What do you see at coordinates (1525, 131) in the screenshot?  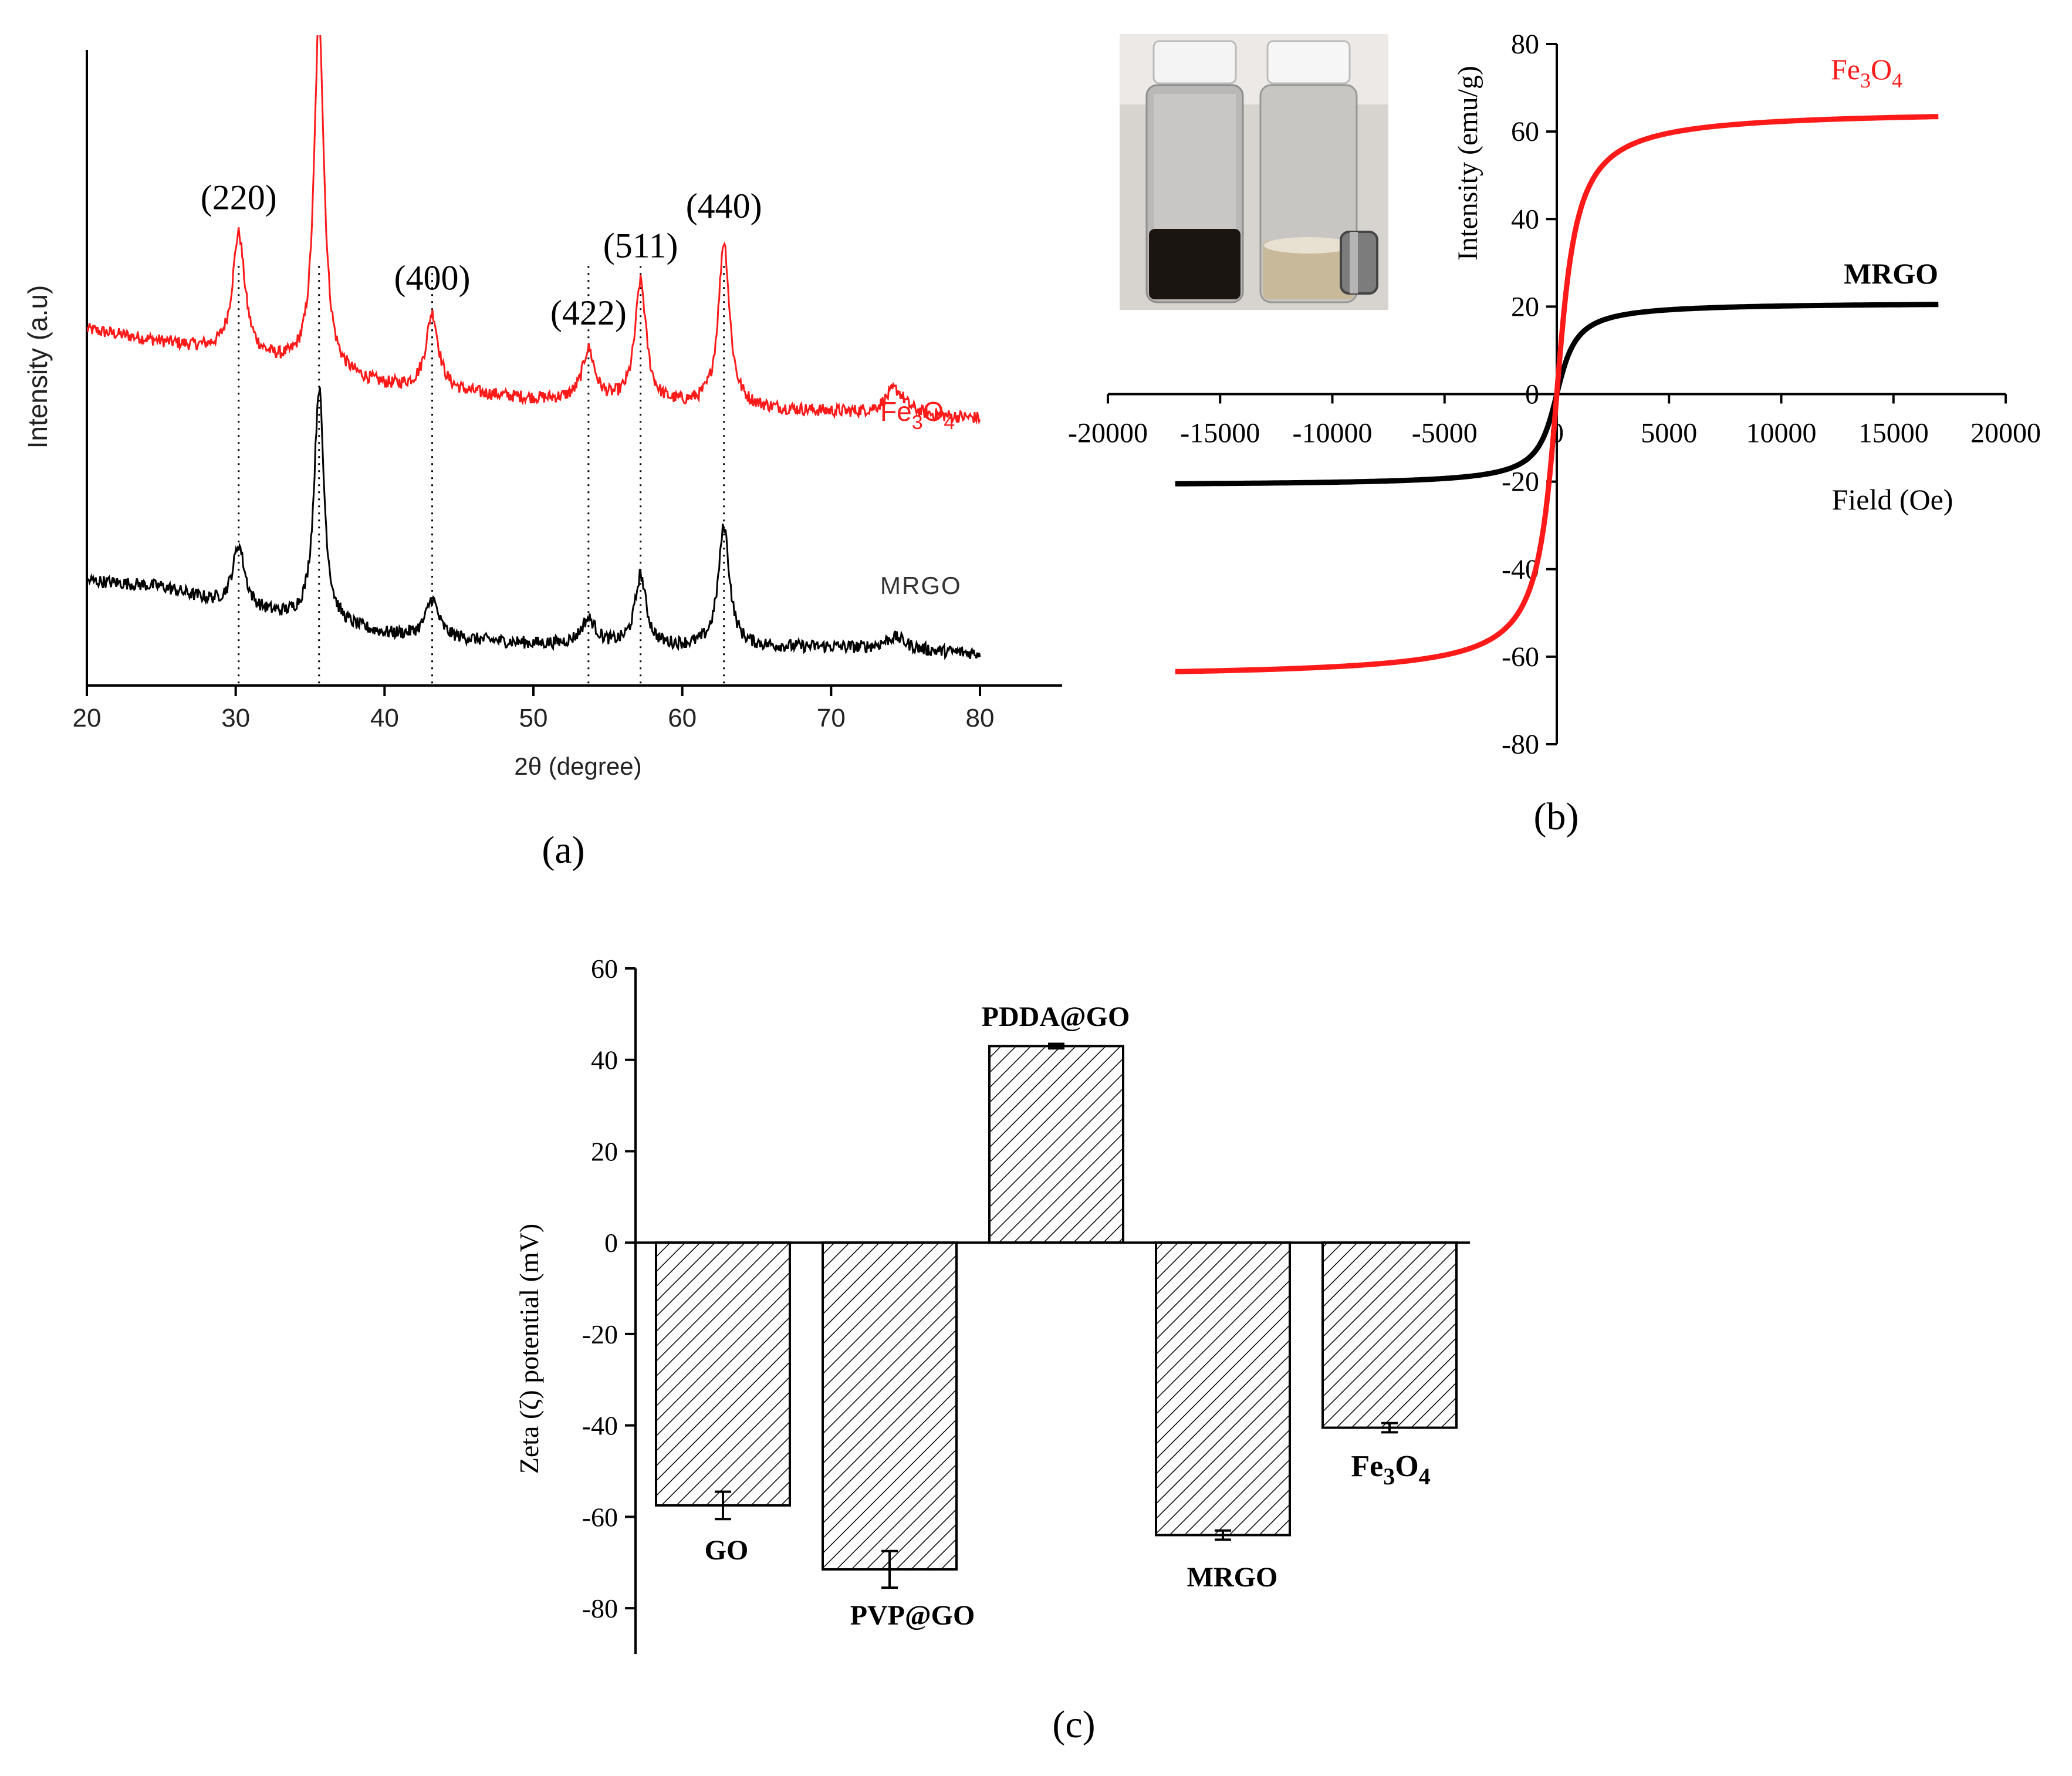 I see `mag-y-tick-label: 60` at bounding box center [1525, 131].